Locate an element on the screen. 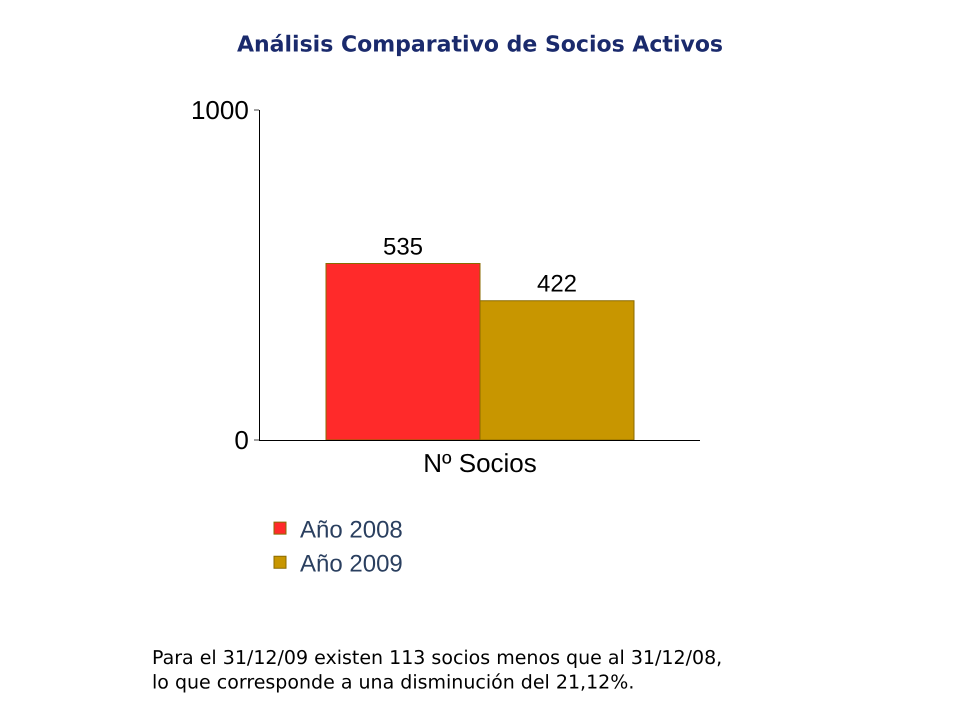 This screenshot has width=960, height=720. x-tick-label: Nº Socios is located at coordinates (480, 463).